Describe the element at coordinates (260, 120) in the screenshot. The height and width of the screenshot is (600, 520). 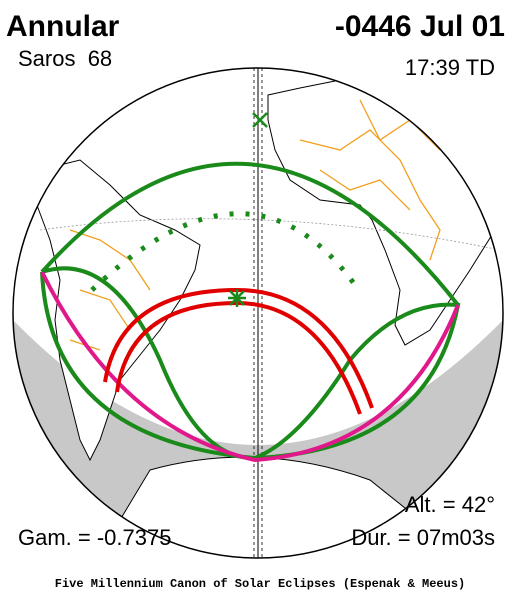
I see `subsolar-point` at that location.